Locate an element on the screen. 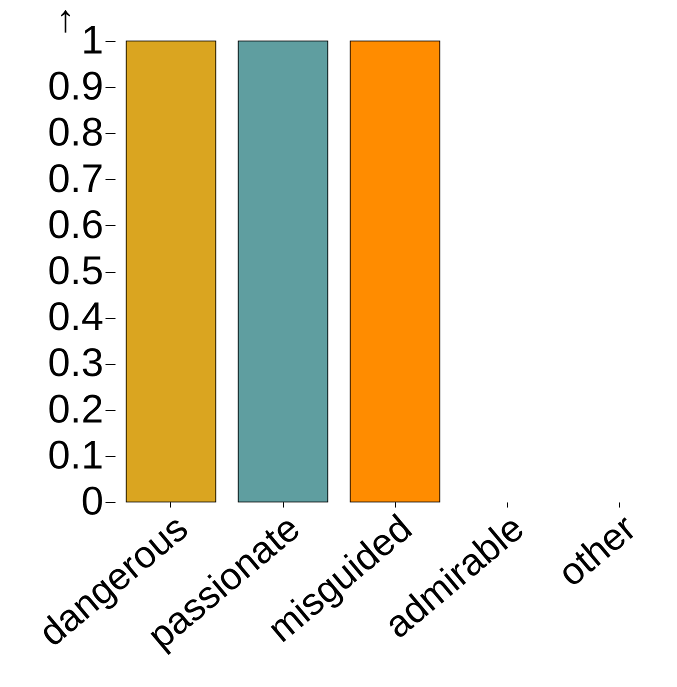 The height and width of the screenshot is (687, 677). y-tick-label: 0.8 is located at coordinates (76, 132).